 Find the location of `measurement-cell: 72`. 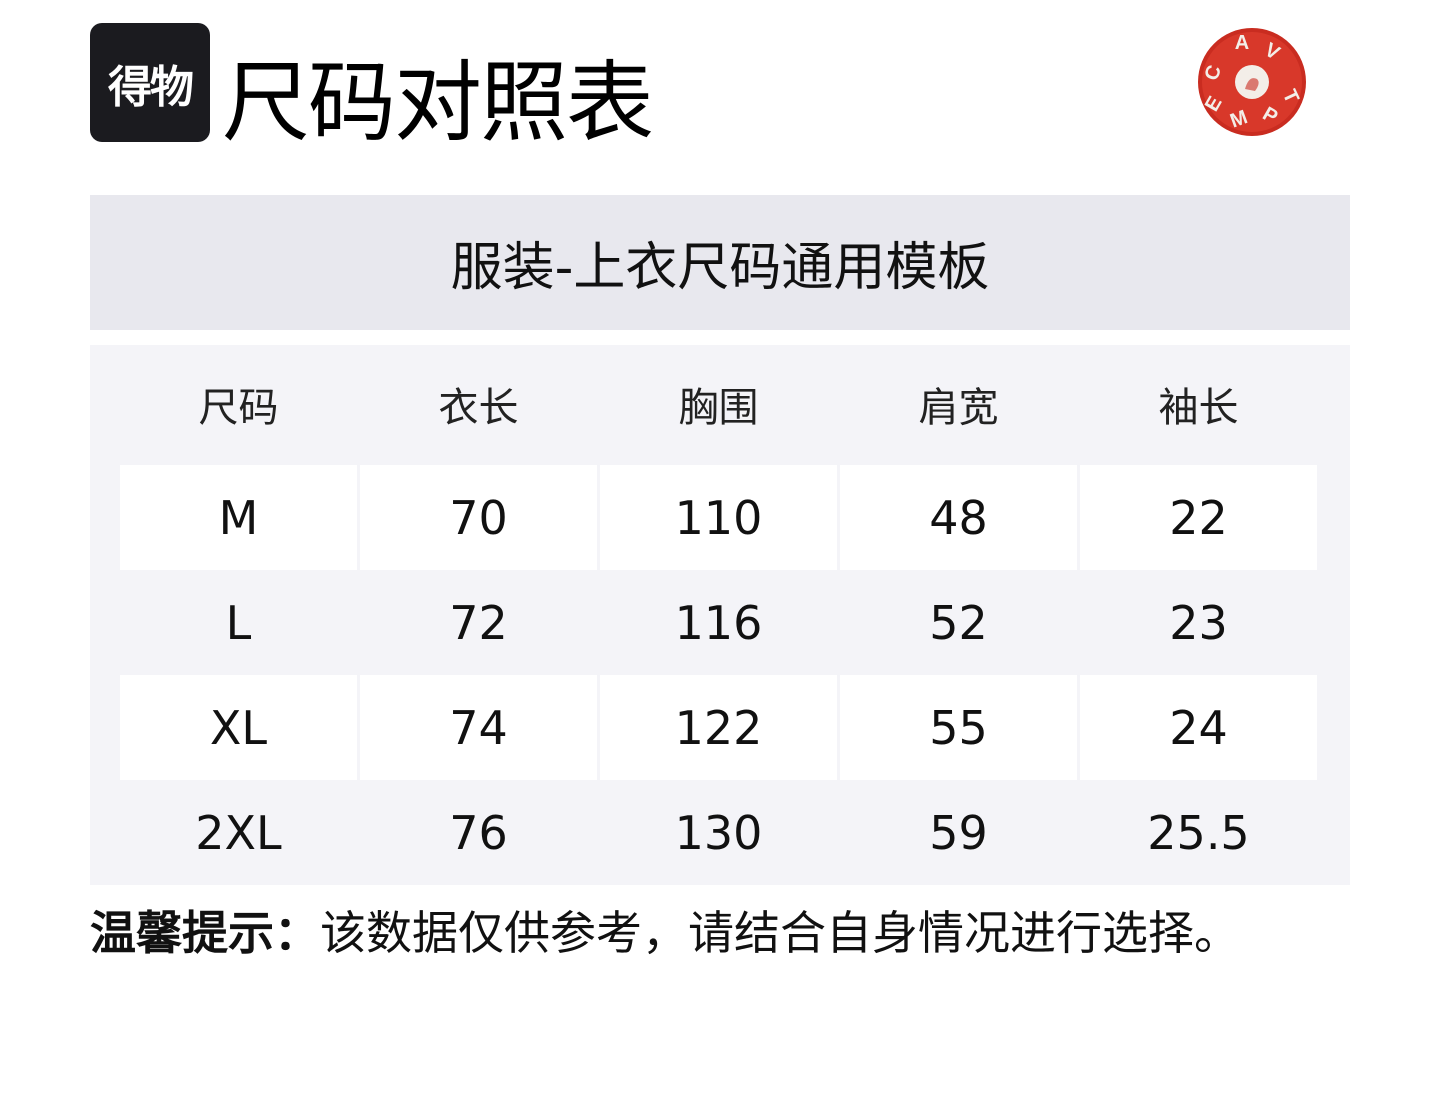

measurement-cell: 72 is located at coordinates (478, 622).